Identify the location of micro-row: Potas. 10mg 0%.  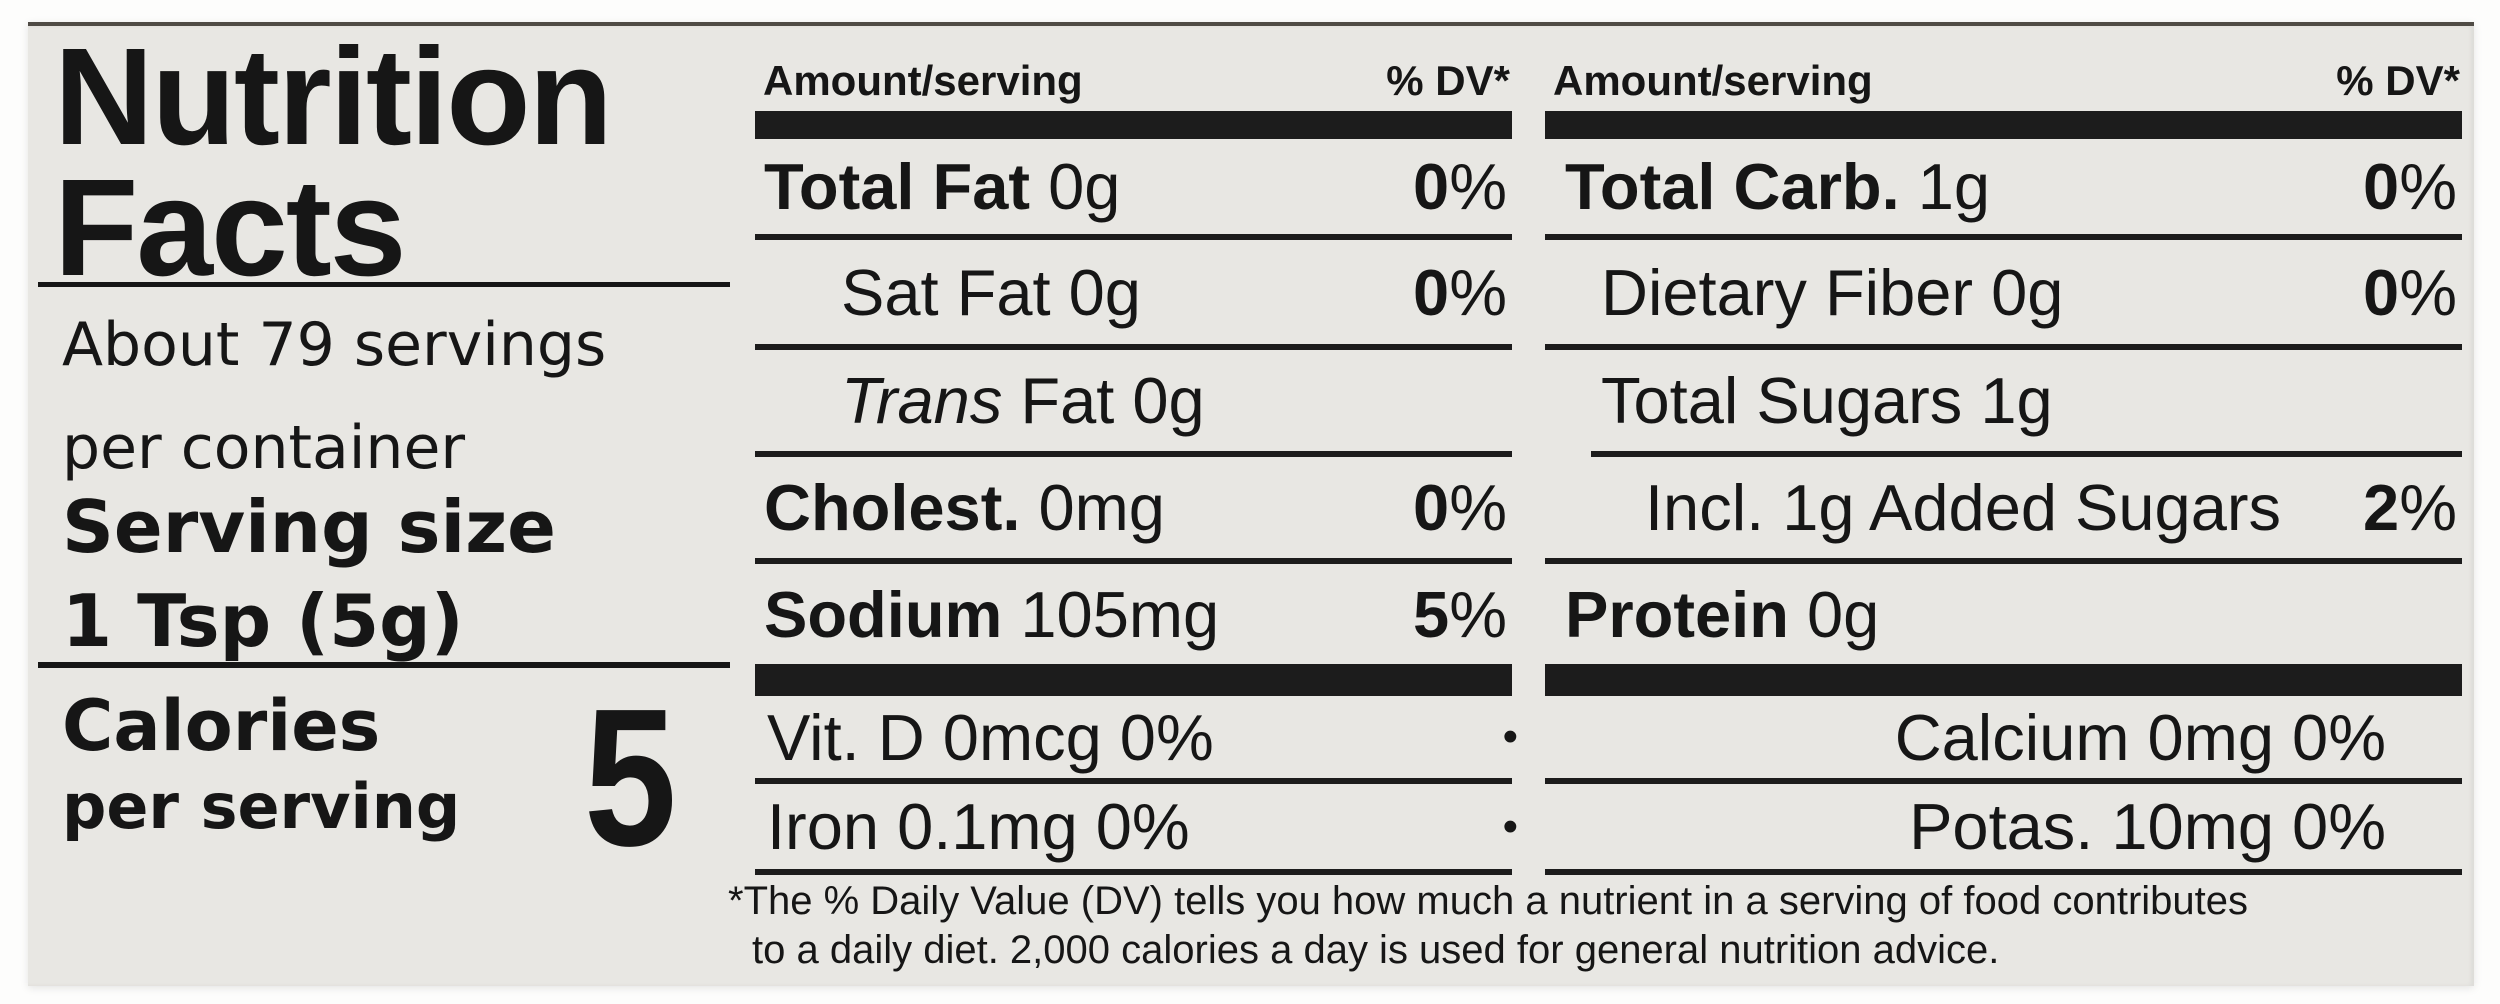
(2003, 826).